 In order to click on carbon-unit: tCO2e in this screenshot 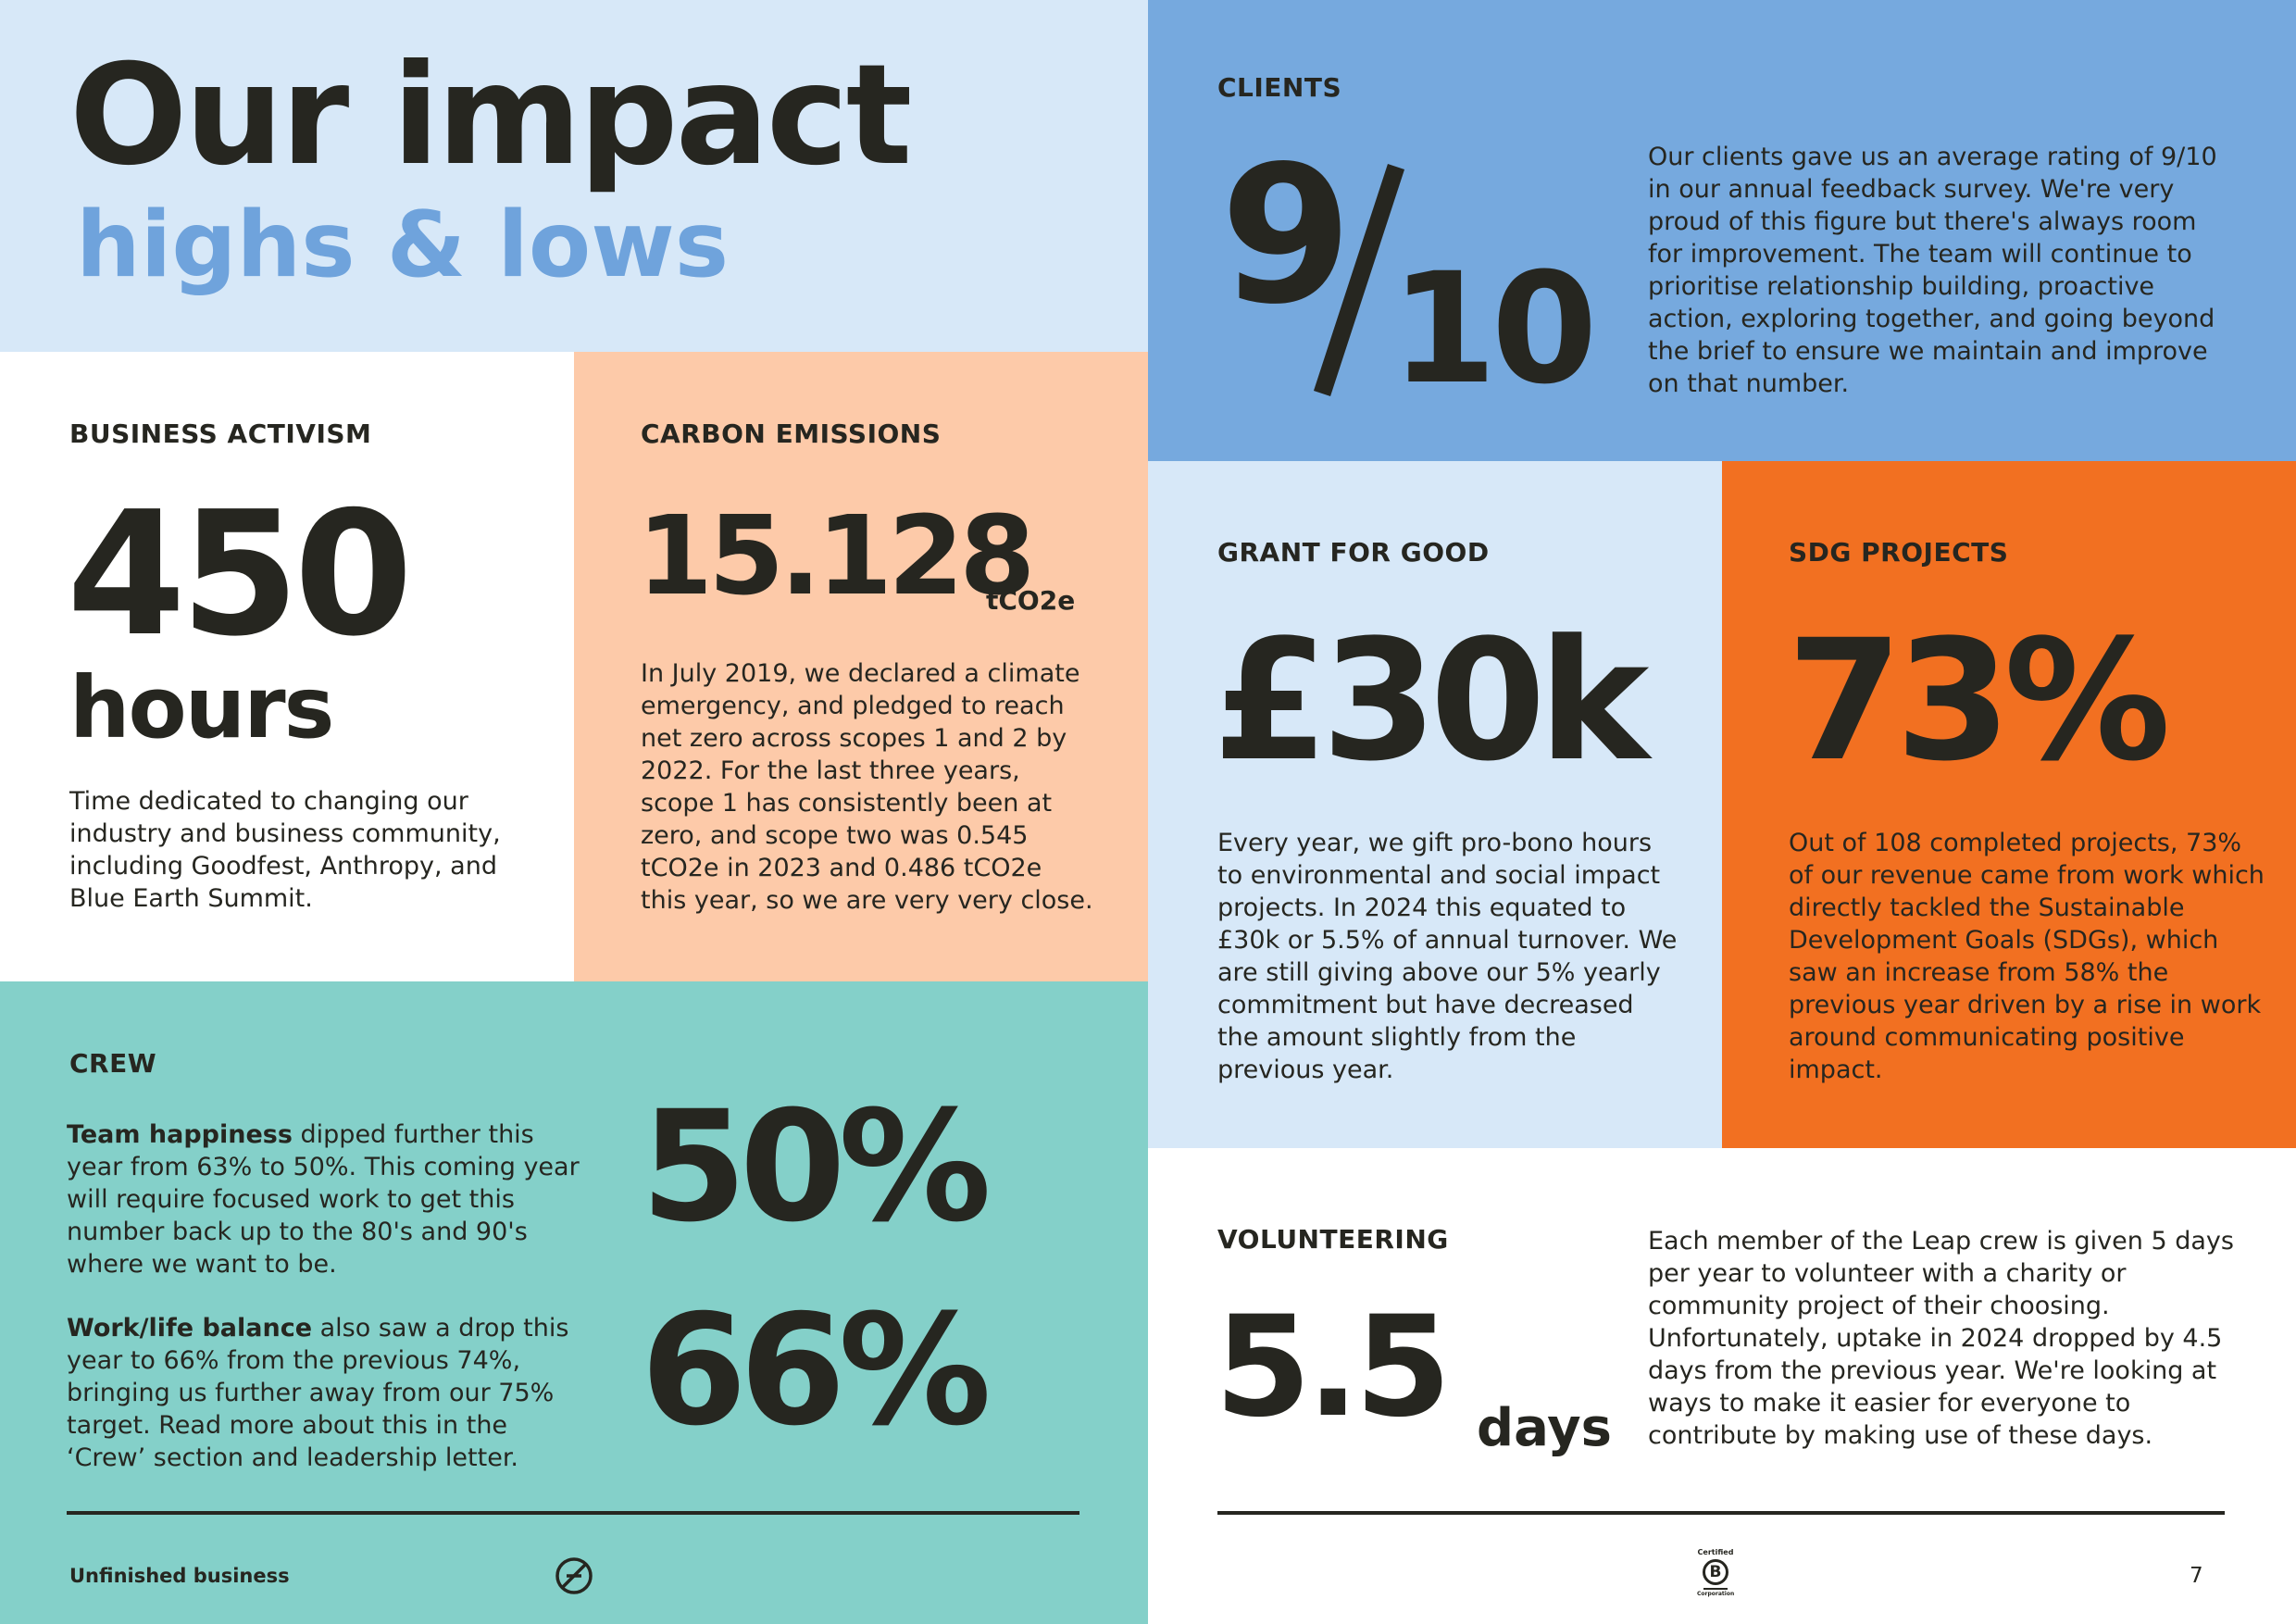, I will do `click(1031, 600)`.